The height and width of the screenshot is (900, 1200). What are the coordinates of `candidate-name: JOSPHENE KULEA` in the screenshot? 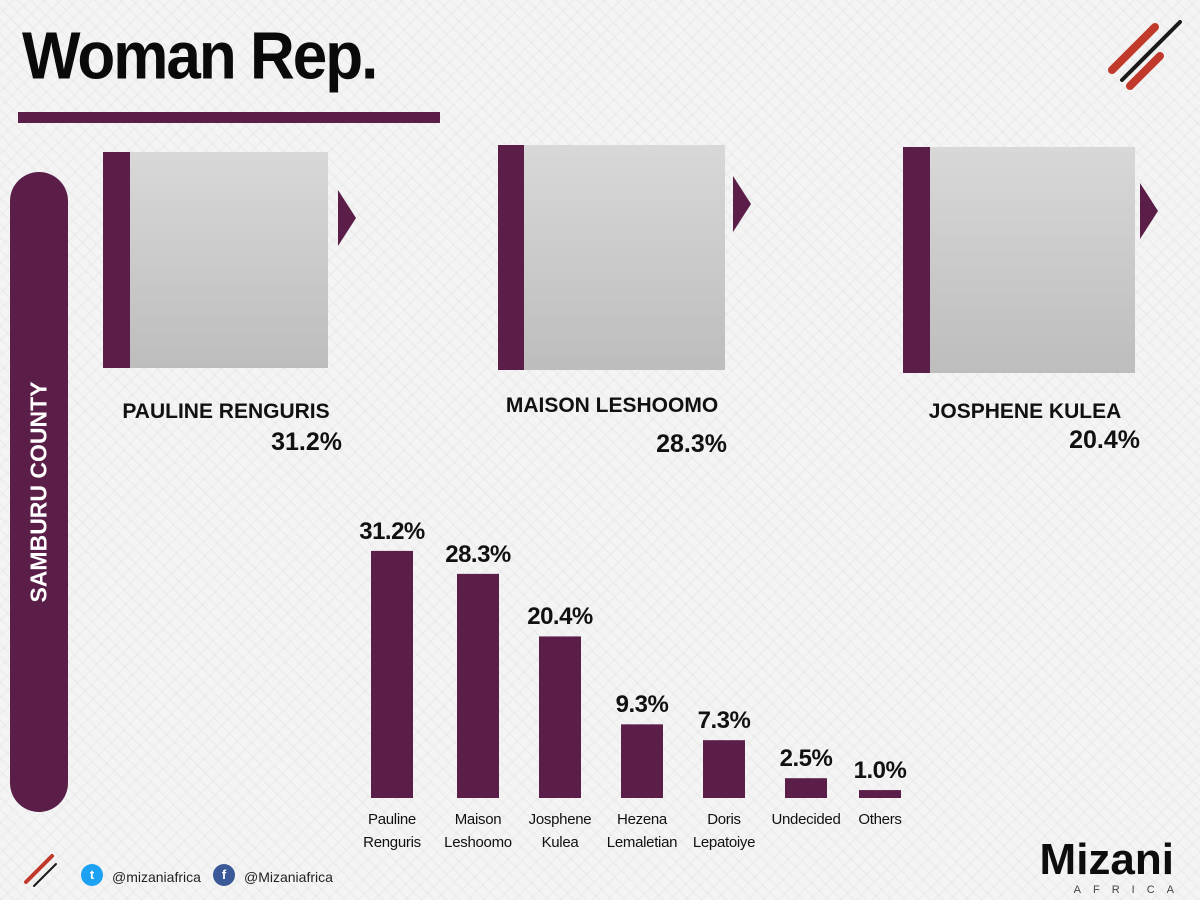 It's located at (1025, 411).